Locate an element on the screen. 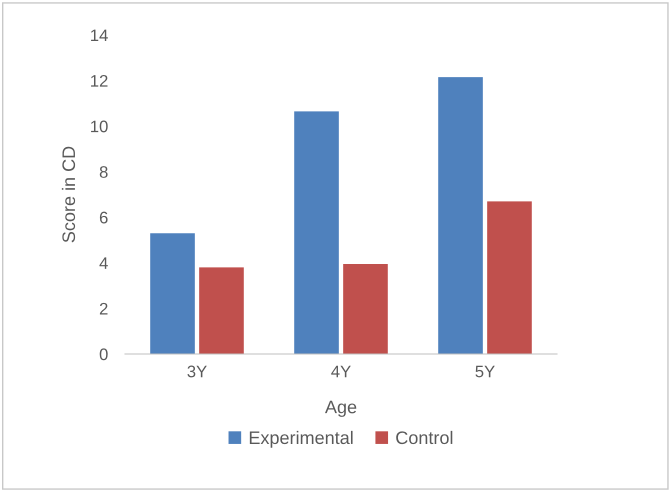 The height and width of the screenshot is (491, 672). y-axis-title: Score in CD is located at coordinates (69, 194).